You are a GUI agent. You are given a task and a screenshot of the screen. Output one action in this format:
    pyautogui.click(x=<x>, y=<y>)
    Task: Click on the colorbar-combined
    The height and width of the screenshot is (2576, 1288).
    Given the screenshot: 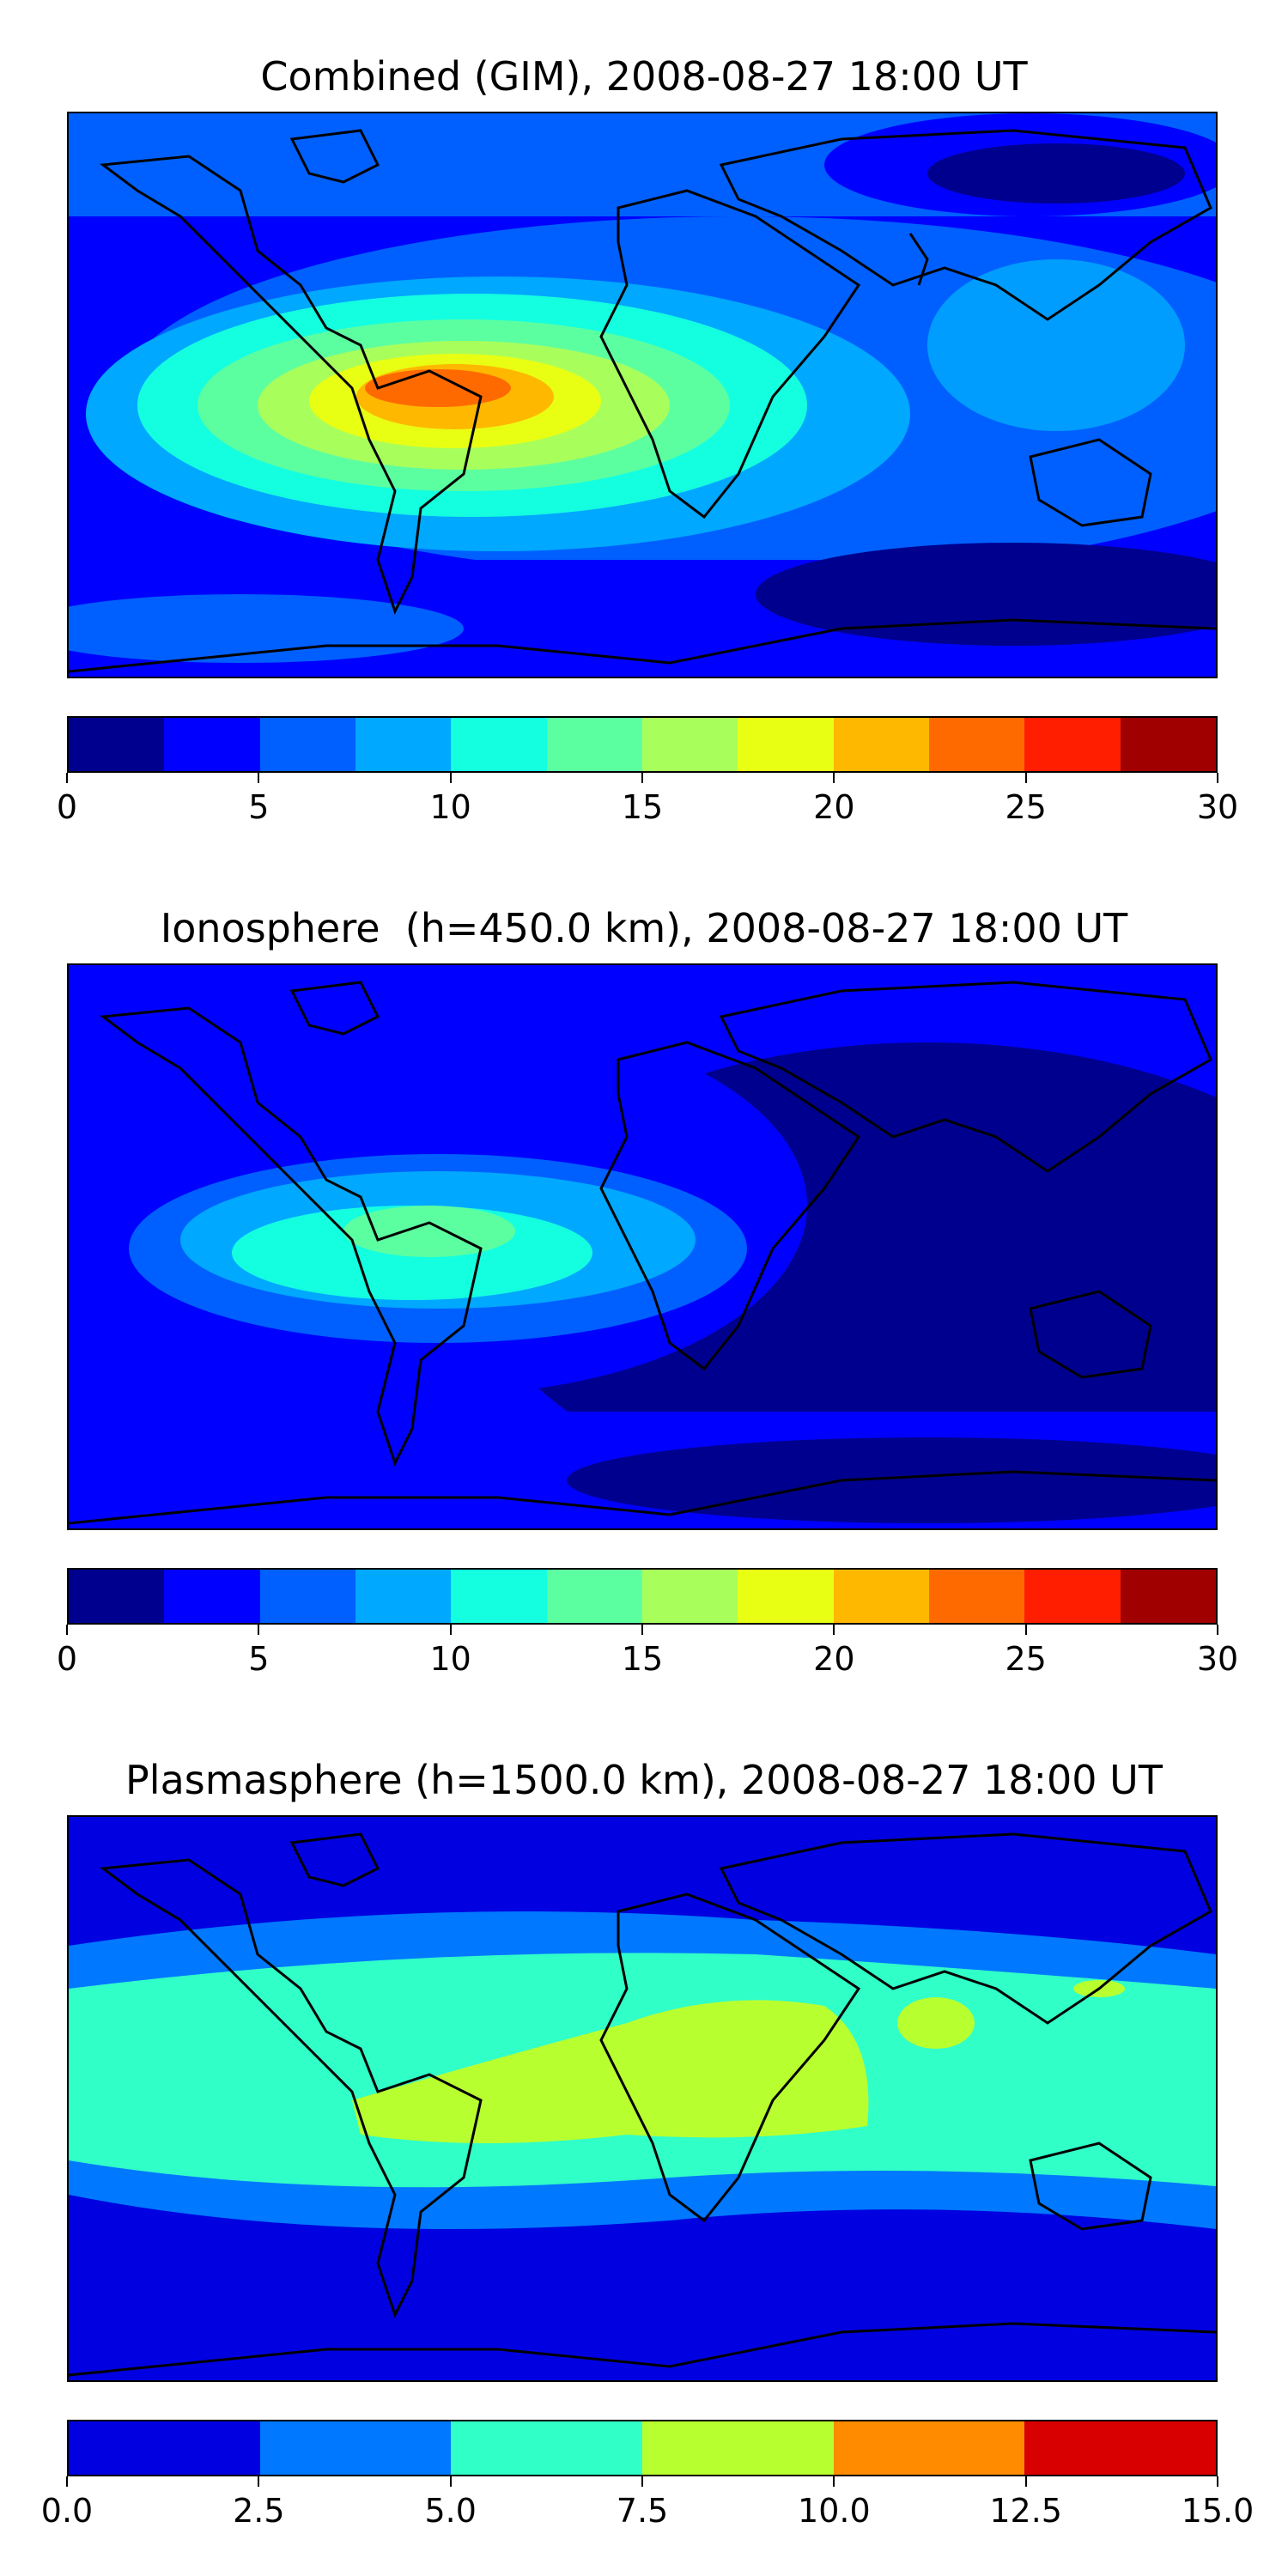 What is the action you would take?
    pyautogui.click(x=642, y=744)
    